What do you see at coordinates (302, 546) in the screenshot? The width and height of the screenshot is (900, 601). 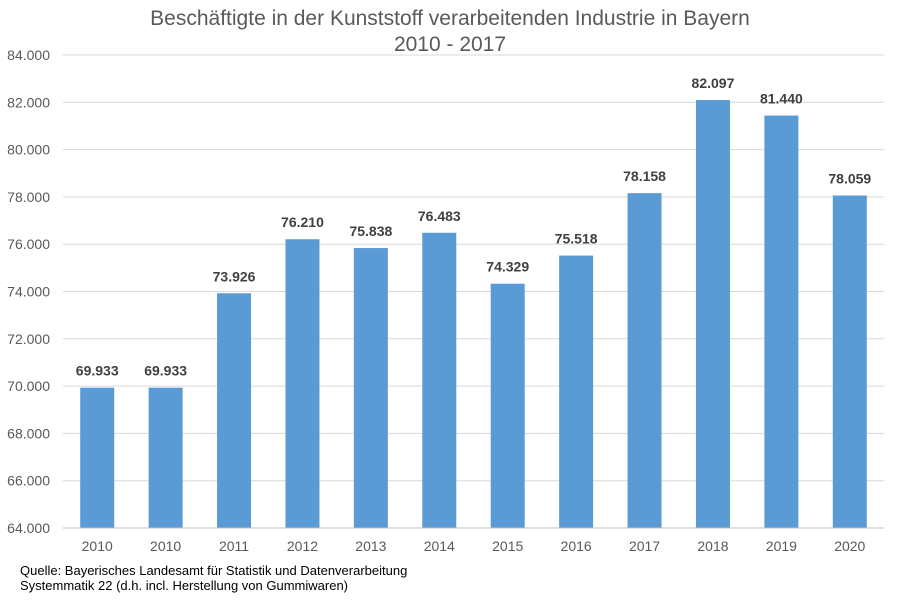 I see `x-tick-label: 2012` at bounding box center [302, 546].